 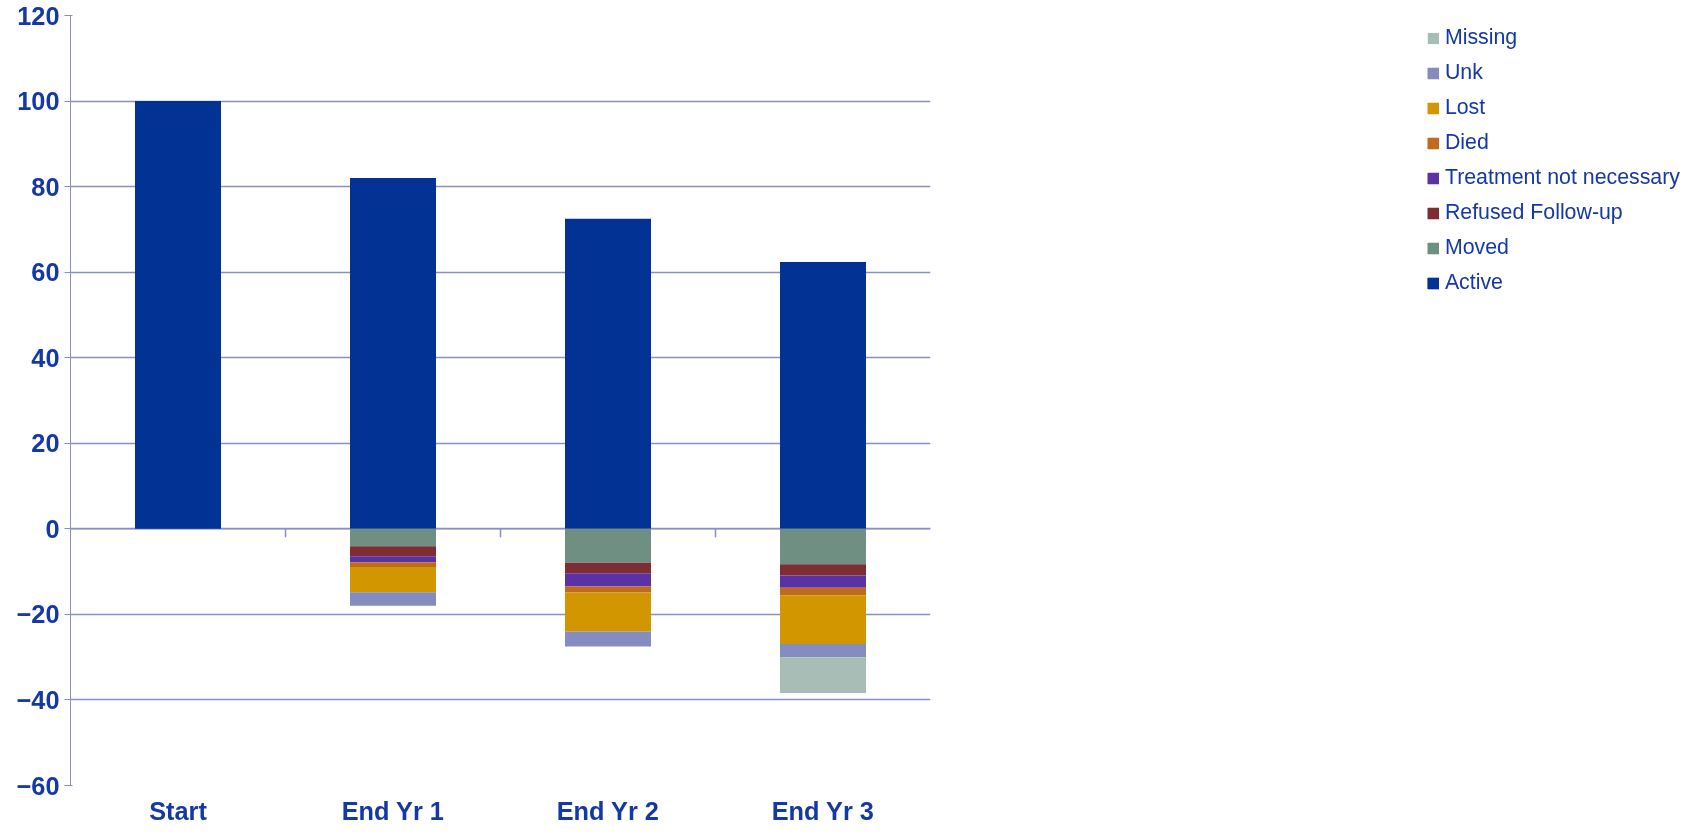 What do you see at coordinates (52, 528) in the screenshot?
I see `y-tick-label: 0` at bounding box center [52, 528].